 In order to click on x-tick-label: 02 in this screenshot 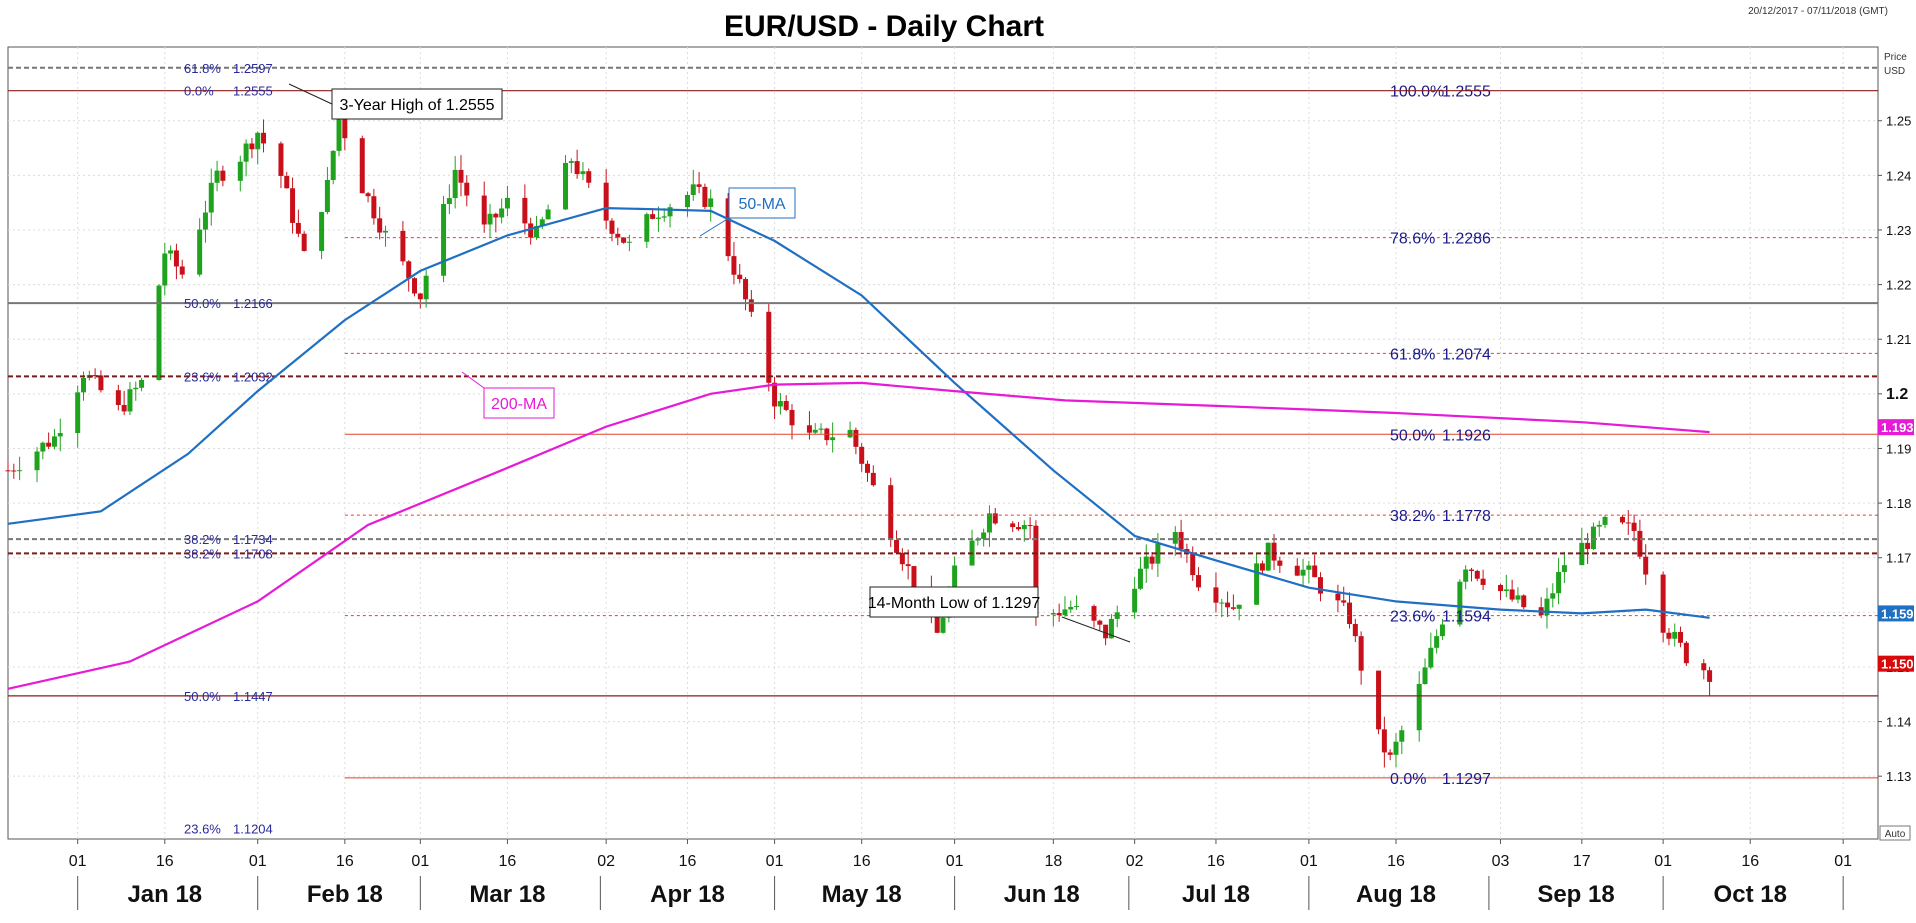, I will do `click(1135, 861)`.